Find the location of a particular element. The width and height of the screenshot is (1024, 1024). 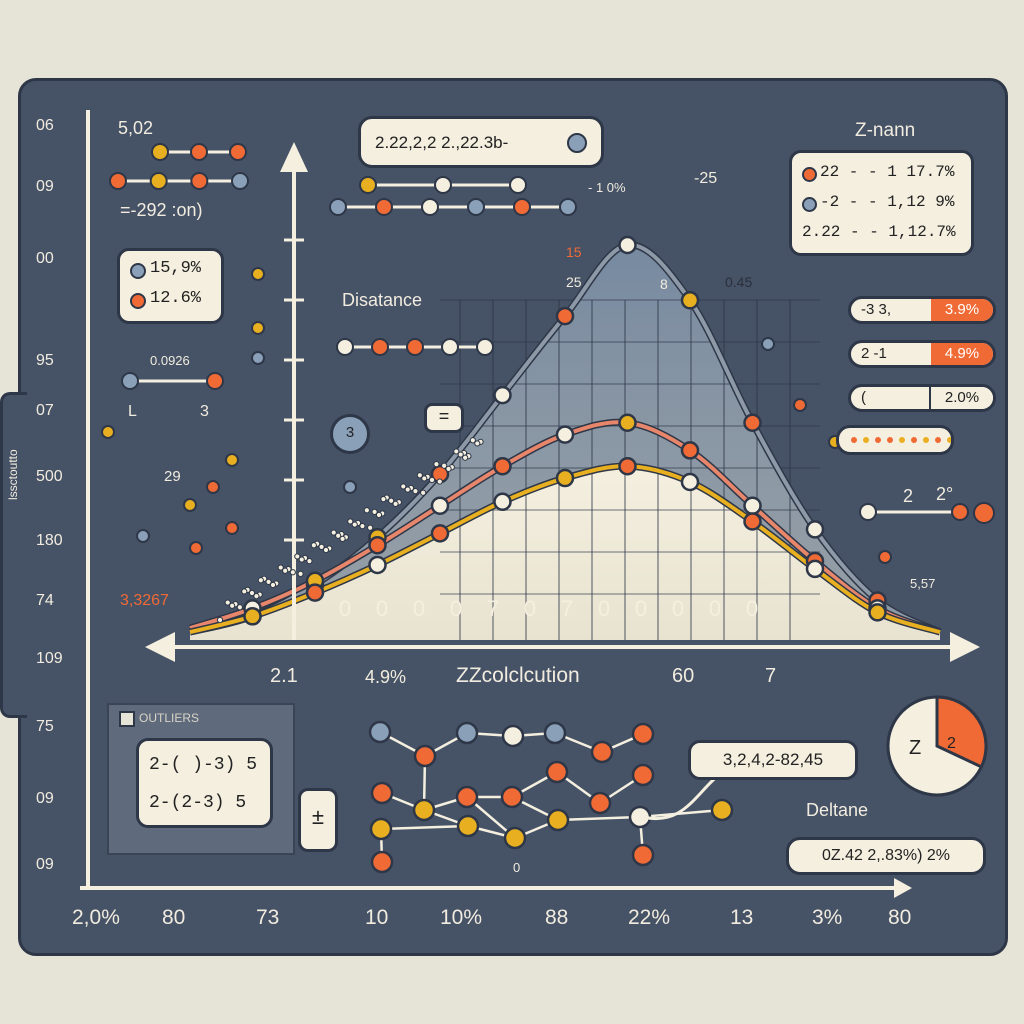

dumbbell-c-dot is located at coordinates (368, 185).